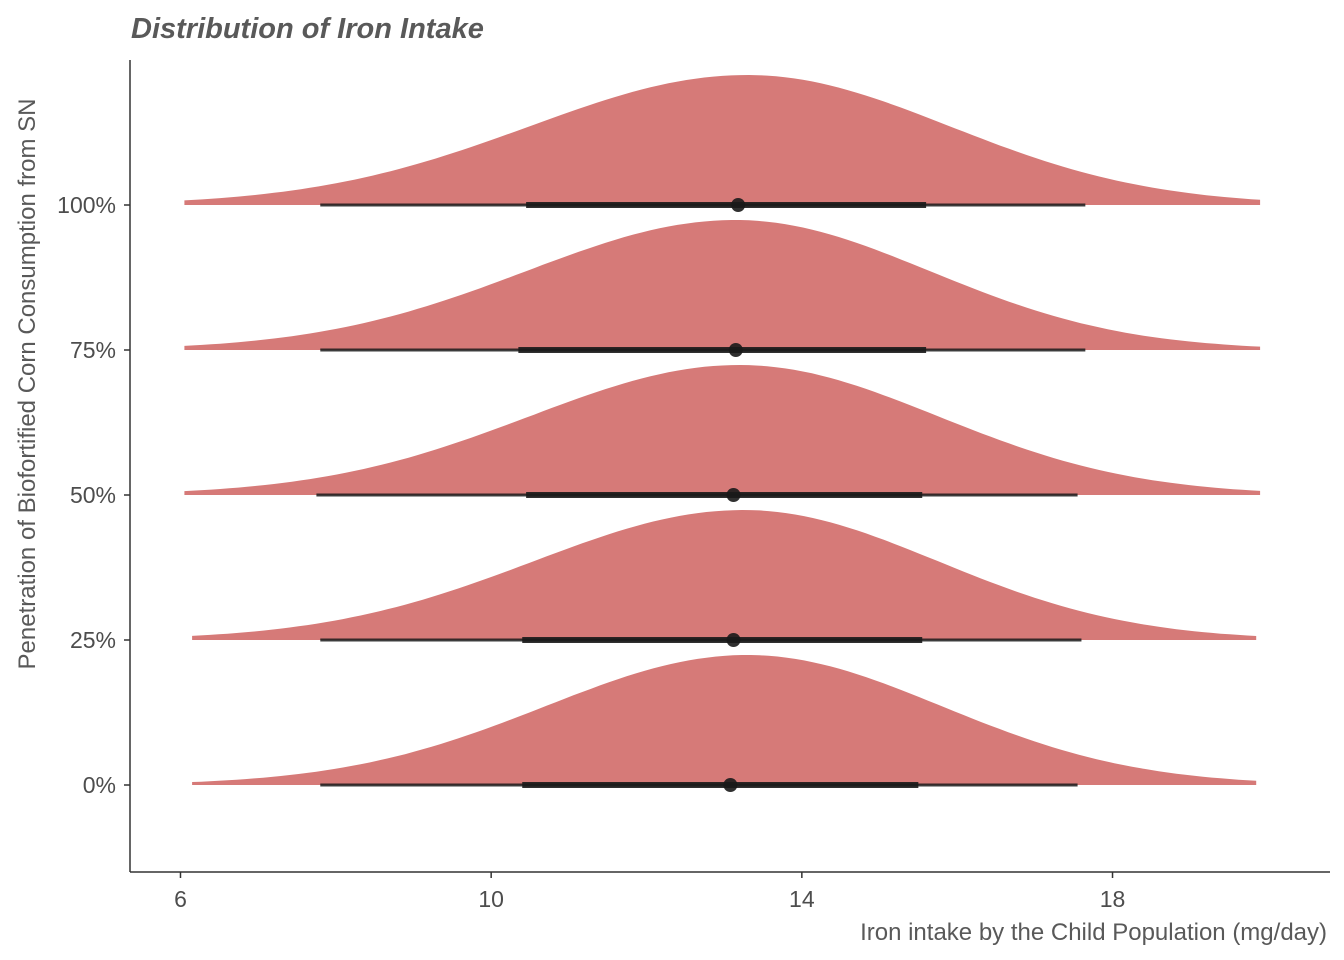  What do you see at coordinates (93, 640) in the screenshot?
I see `y-tick-label: 25%` at bounding box center [93, 640].